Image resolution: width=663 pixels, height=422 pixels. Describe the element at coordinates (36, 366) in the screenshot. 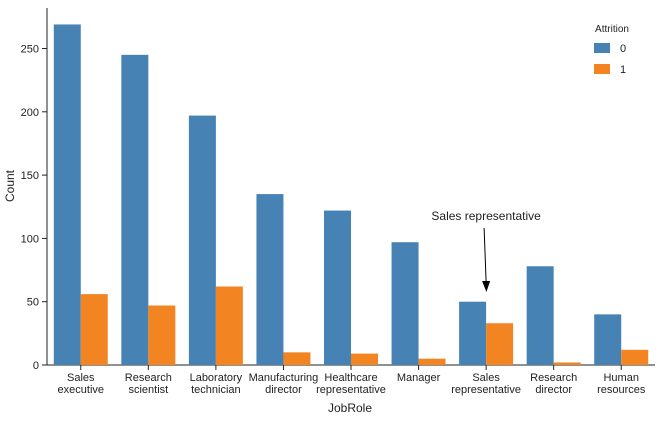

I see `y-tick-label: 0` at that location.